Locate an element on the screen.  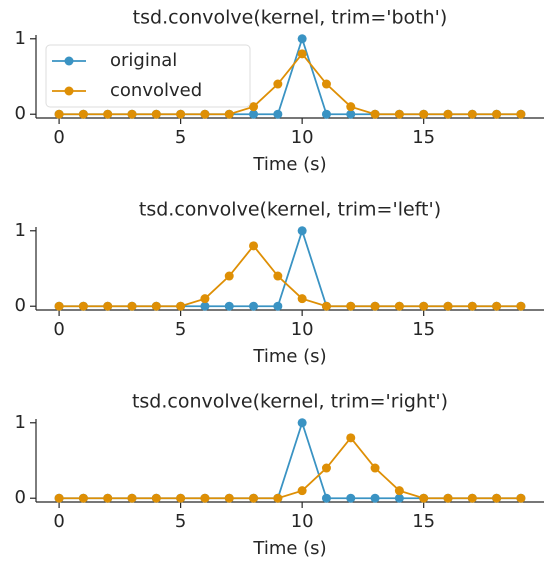
y-tick-label: 0 is located at coordinates (20, 497).